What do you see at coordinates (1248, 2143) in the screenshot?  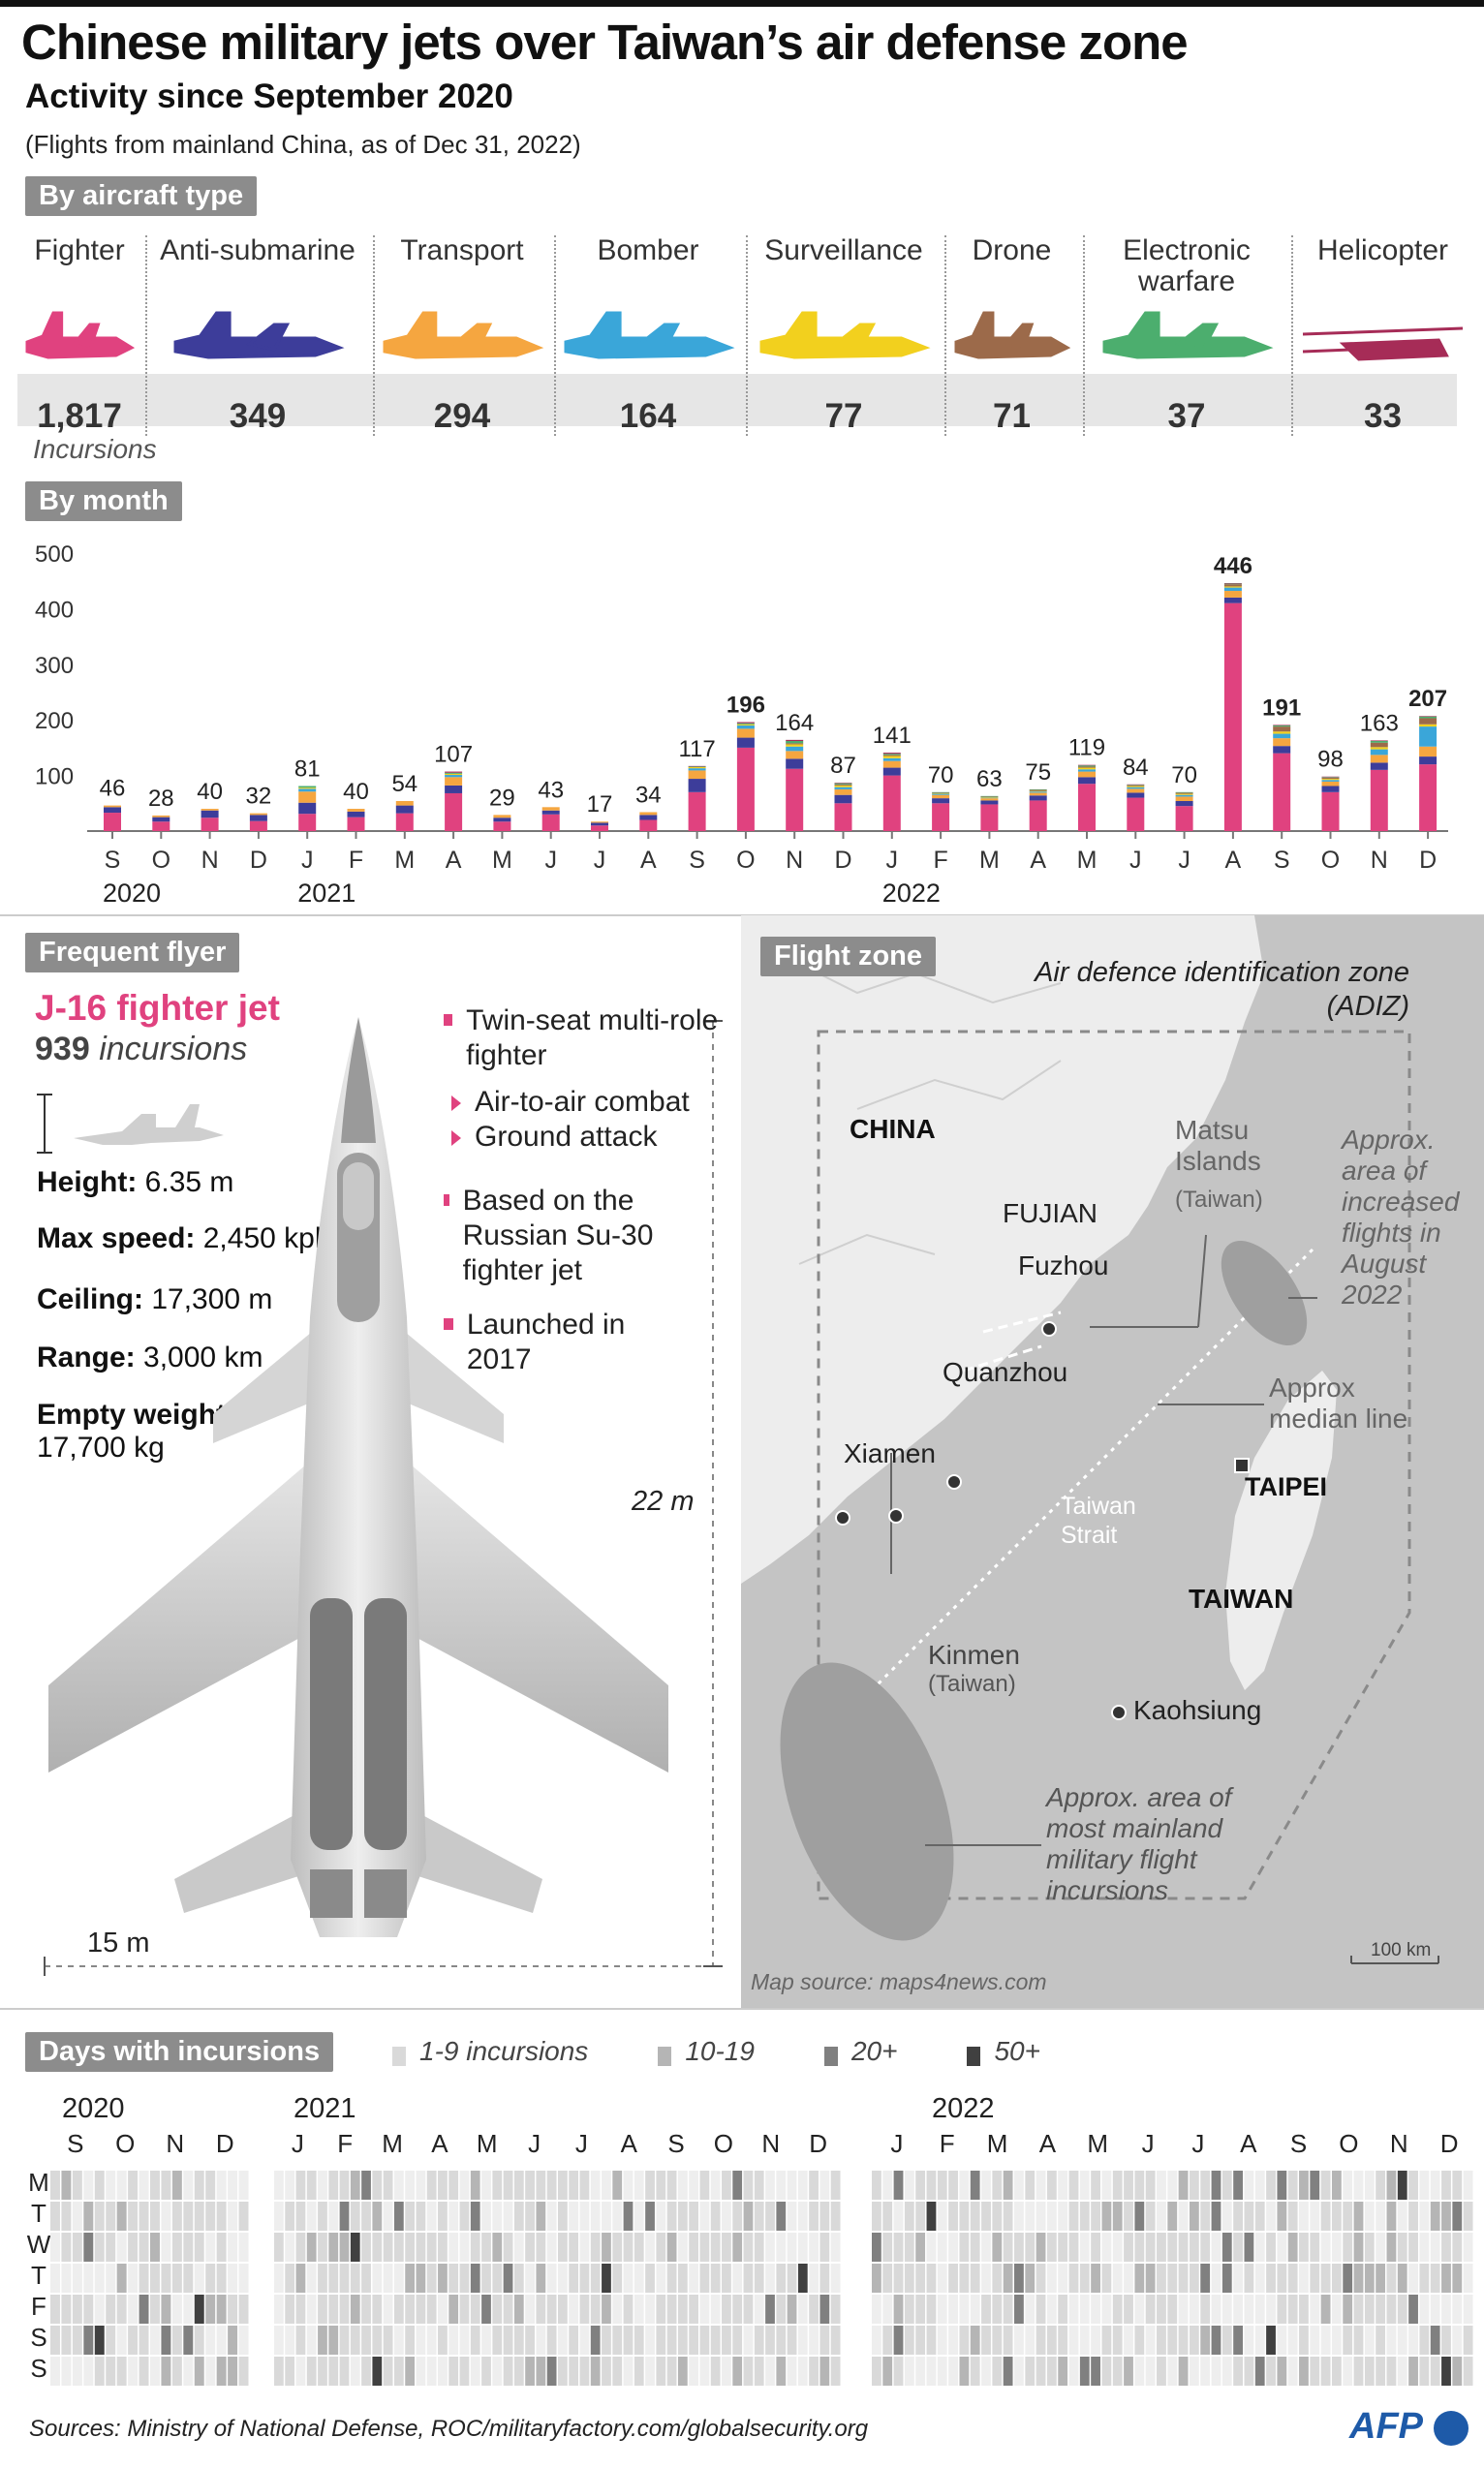 I see `month-label: A` at bounding box center [1248, 2143].